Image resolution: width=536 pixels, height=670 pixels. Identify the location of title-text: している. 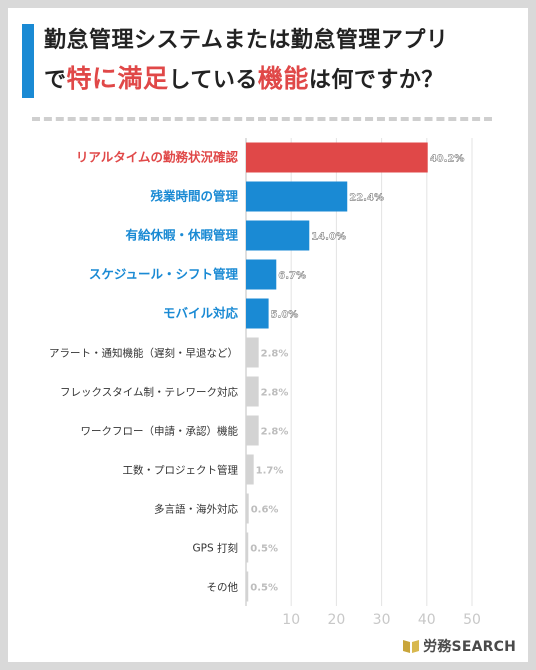
(213, 80).